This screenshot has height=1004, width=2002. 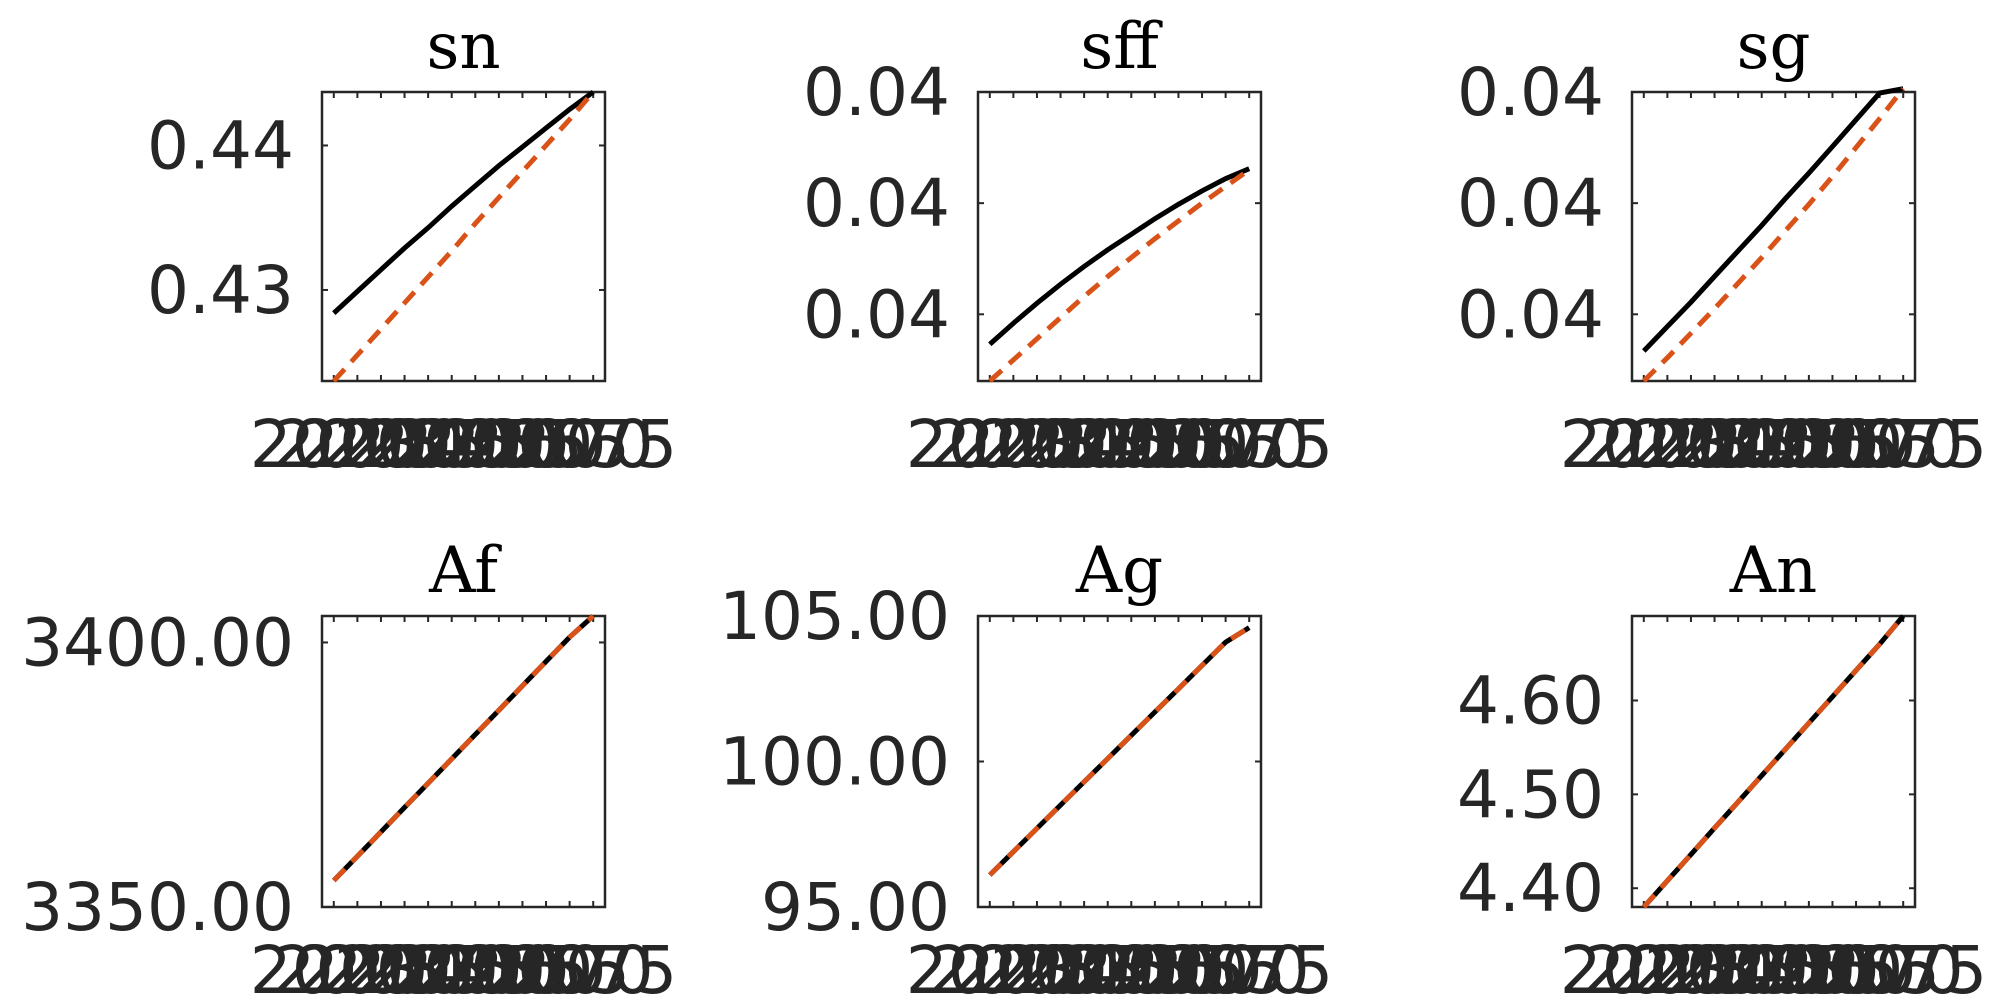 What do you see at coordinates (1530, 700) in the screenshot?
I see `y-tick-label: 4.60` at bounding box center [1530, 700].